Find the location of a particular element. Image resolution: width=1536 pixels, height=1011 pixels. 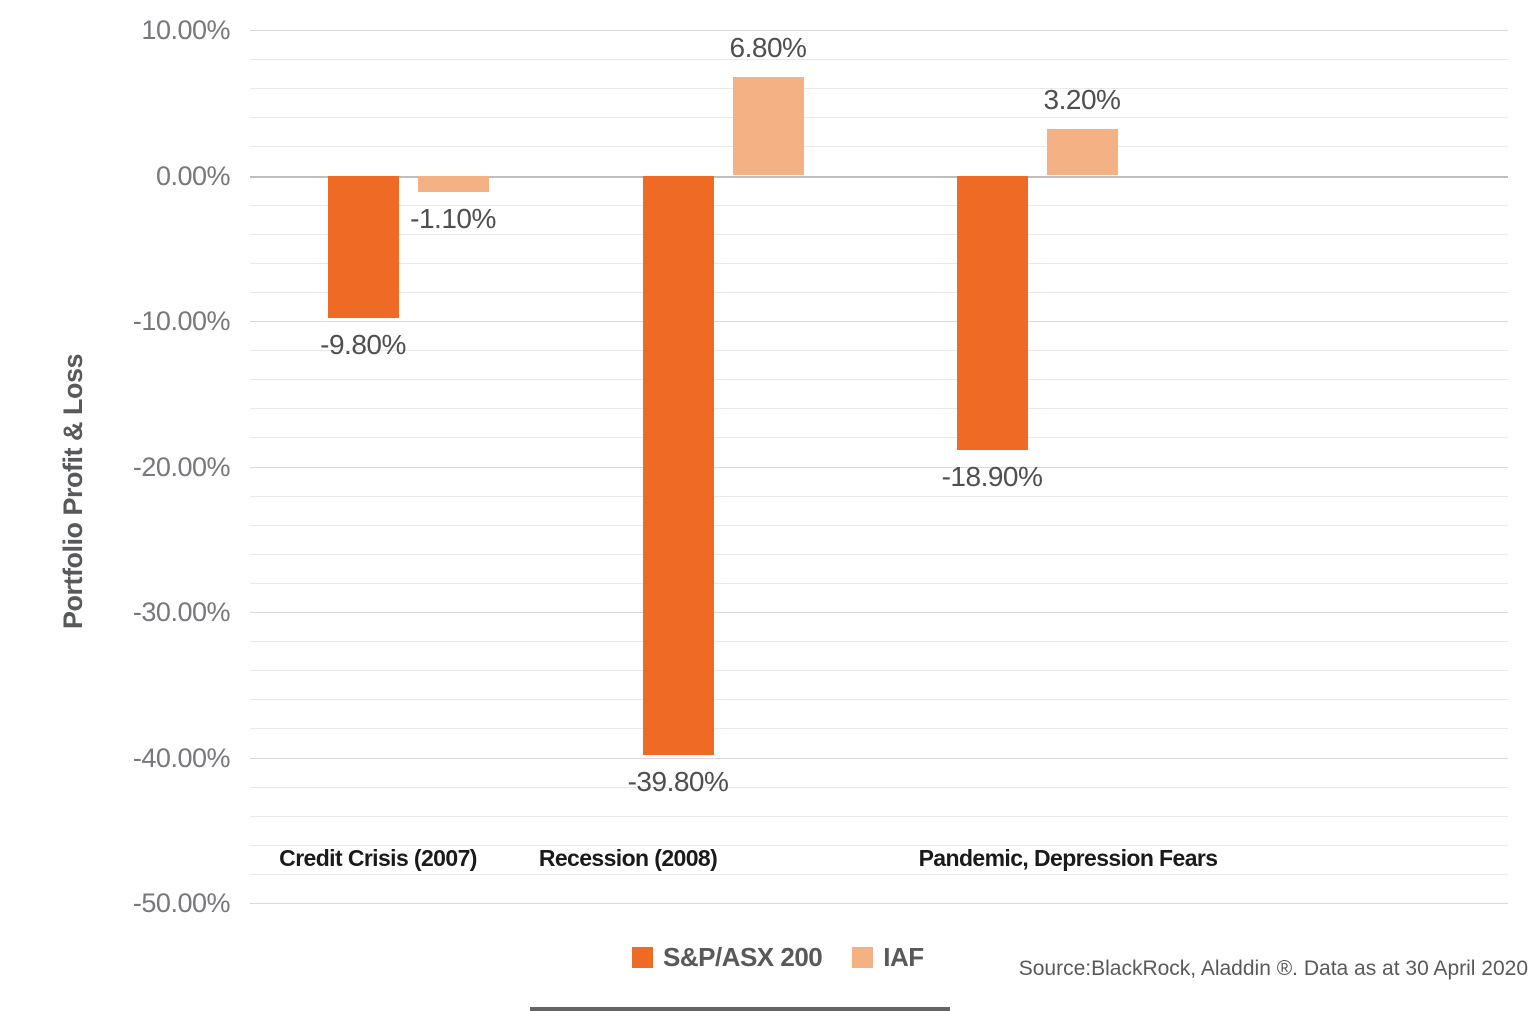

y-tick-label: -50.00% is located at coordinates (181, 903).